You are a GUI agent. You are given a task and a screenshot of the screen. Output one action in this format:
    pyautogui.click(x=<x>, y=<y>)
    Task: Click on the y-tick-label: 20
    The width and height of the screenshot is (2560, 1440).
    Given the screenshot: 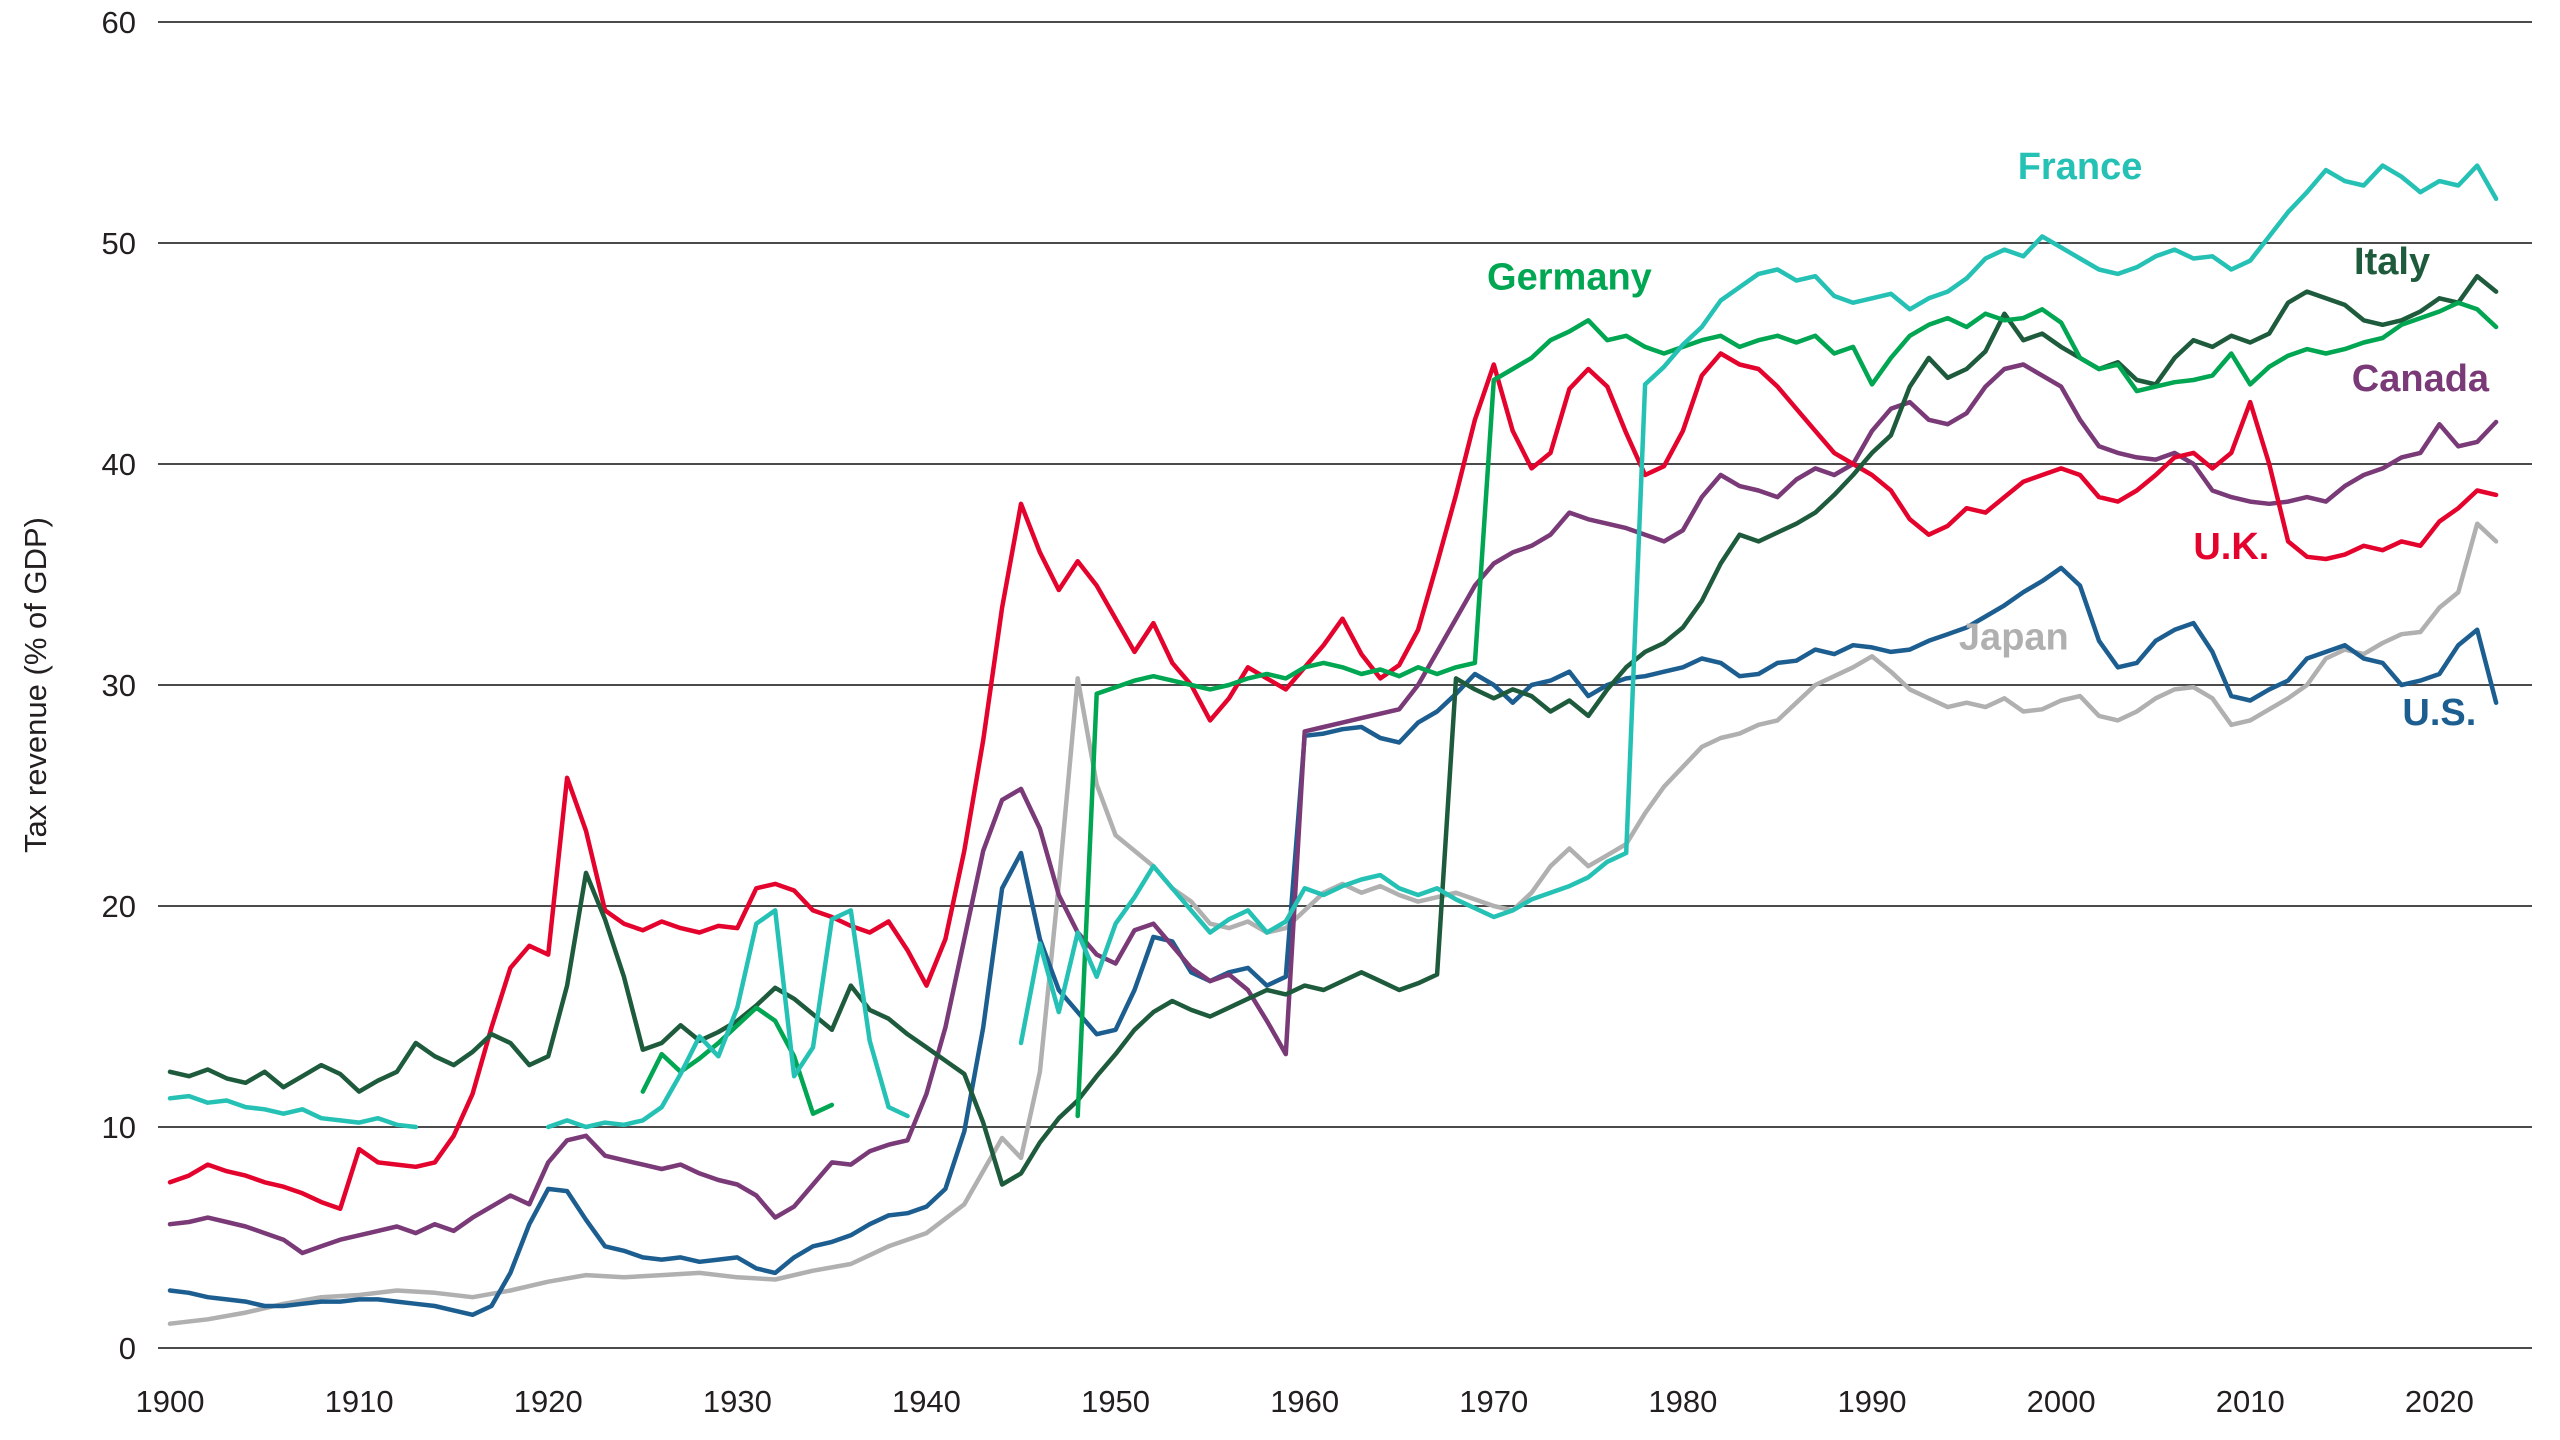 What is the action you would take?
    pyautogui.click(x=119, y=906)
    